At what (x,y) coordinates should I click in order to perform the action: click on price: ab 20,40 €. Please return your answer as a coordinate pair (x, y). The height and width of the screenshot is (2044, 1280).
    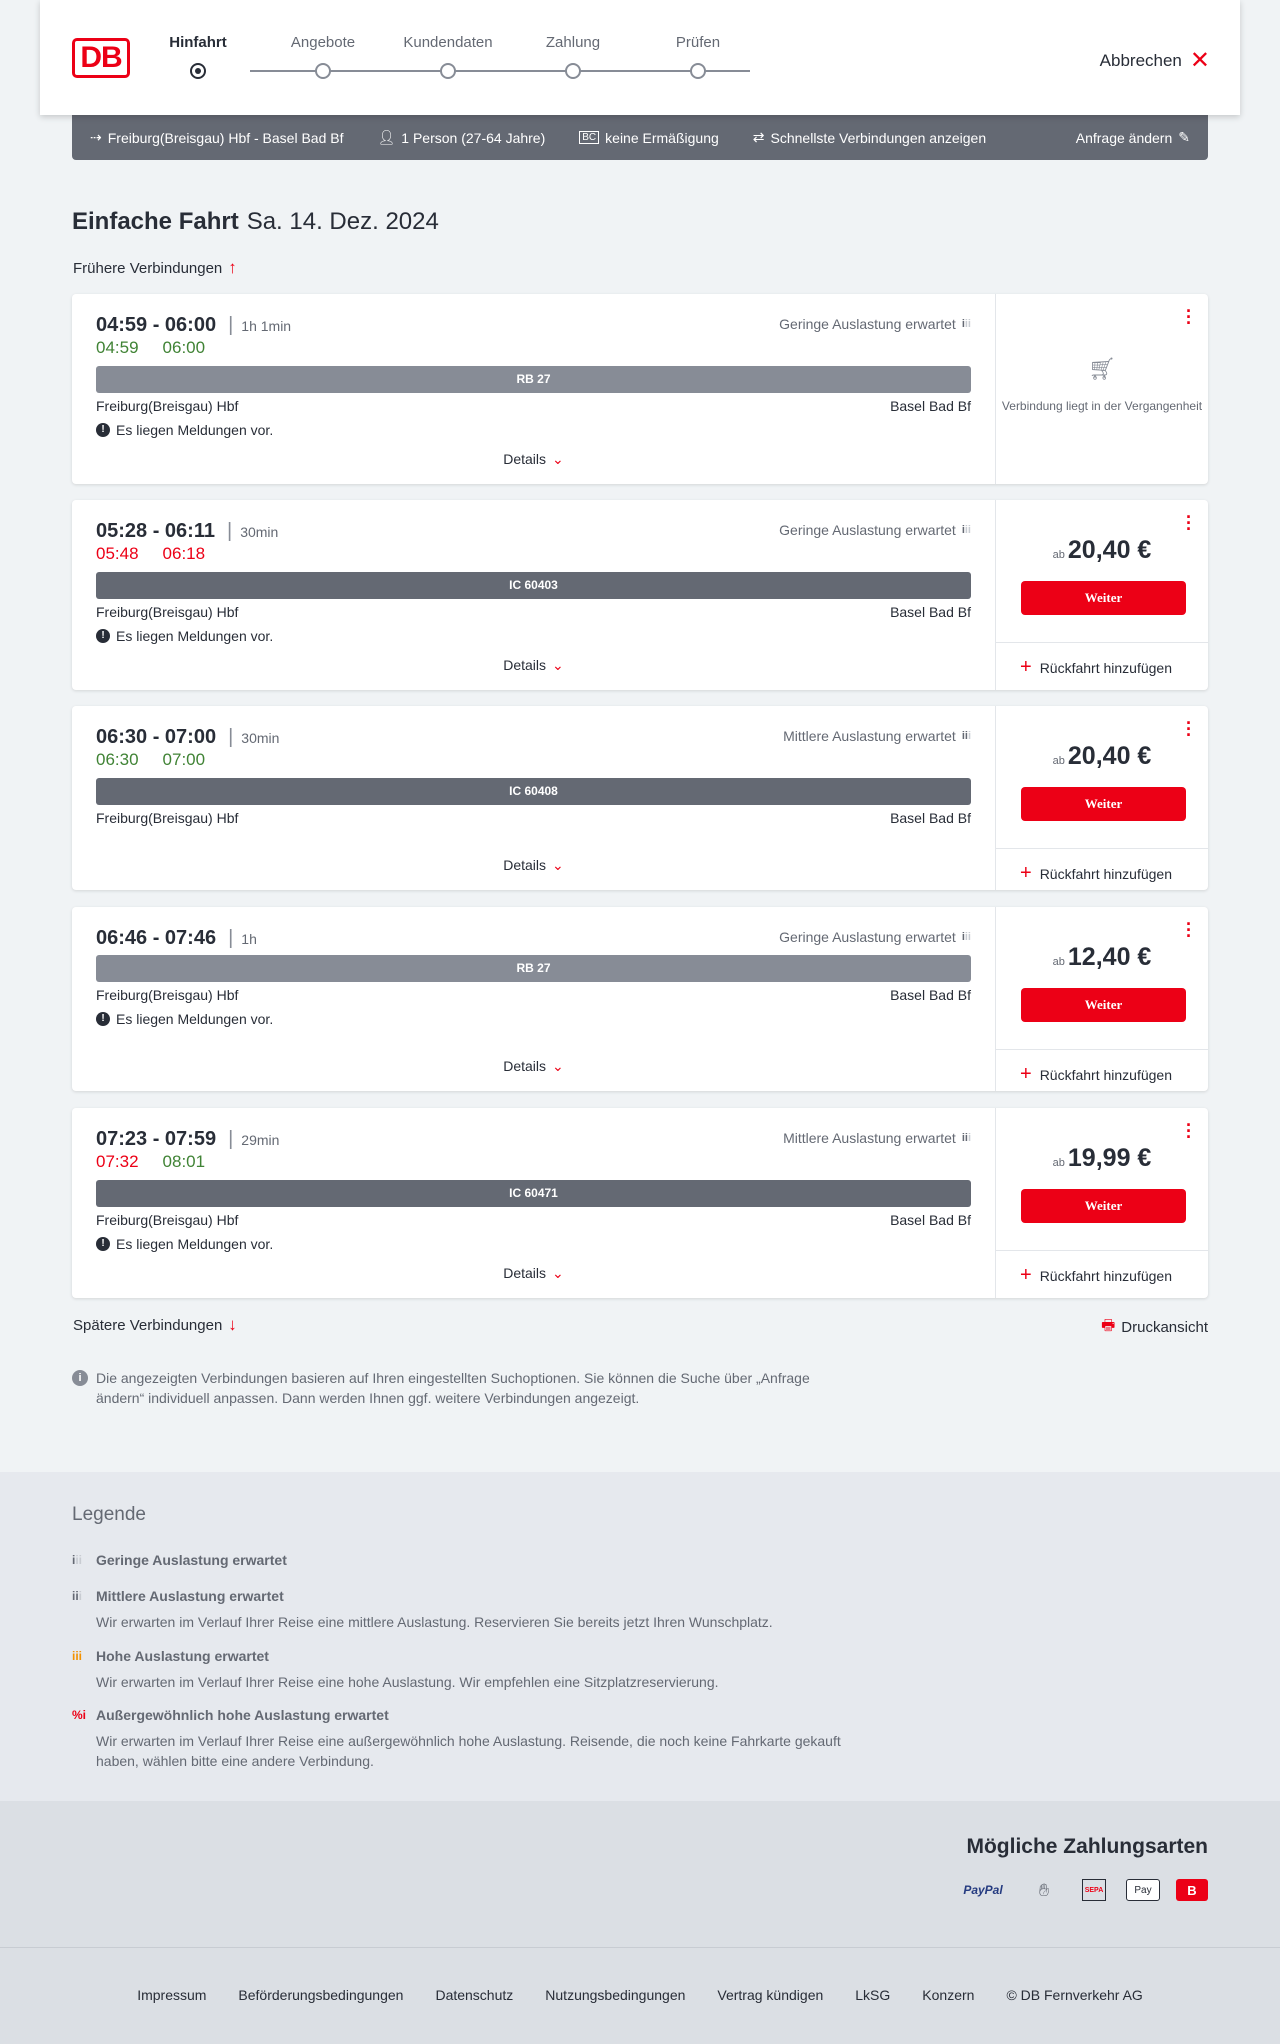
    Looking at the image, I should click on (1102, 756).